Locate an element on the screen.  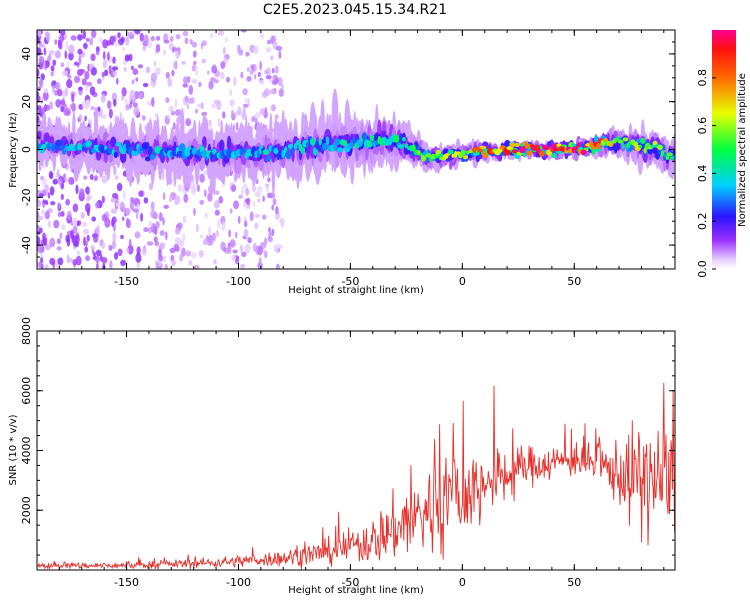
y-tick-label: 8000 is located at coordinates (26, 331).